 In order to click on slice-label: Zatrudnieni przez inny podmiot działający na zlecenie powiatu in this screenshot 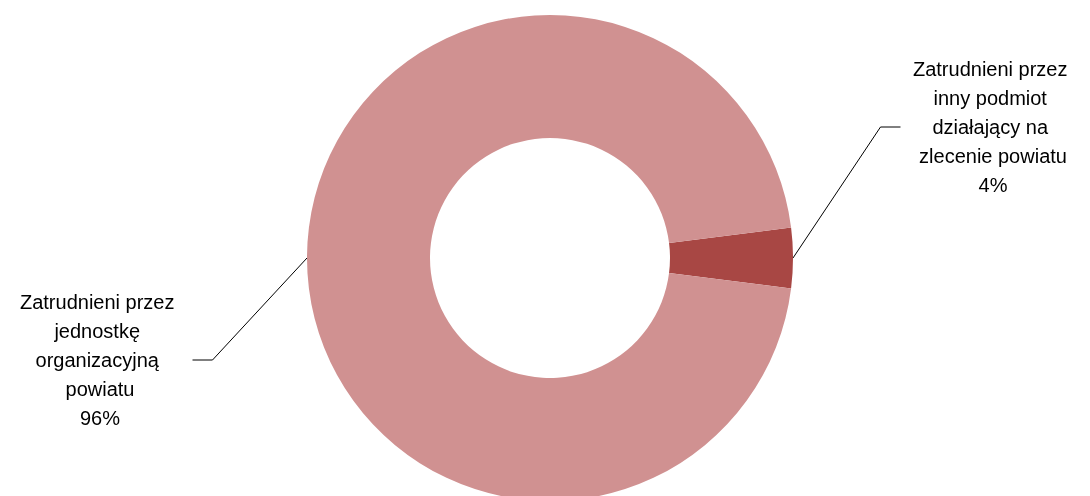, I will do `click(993, 112)`.